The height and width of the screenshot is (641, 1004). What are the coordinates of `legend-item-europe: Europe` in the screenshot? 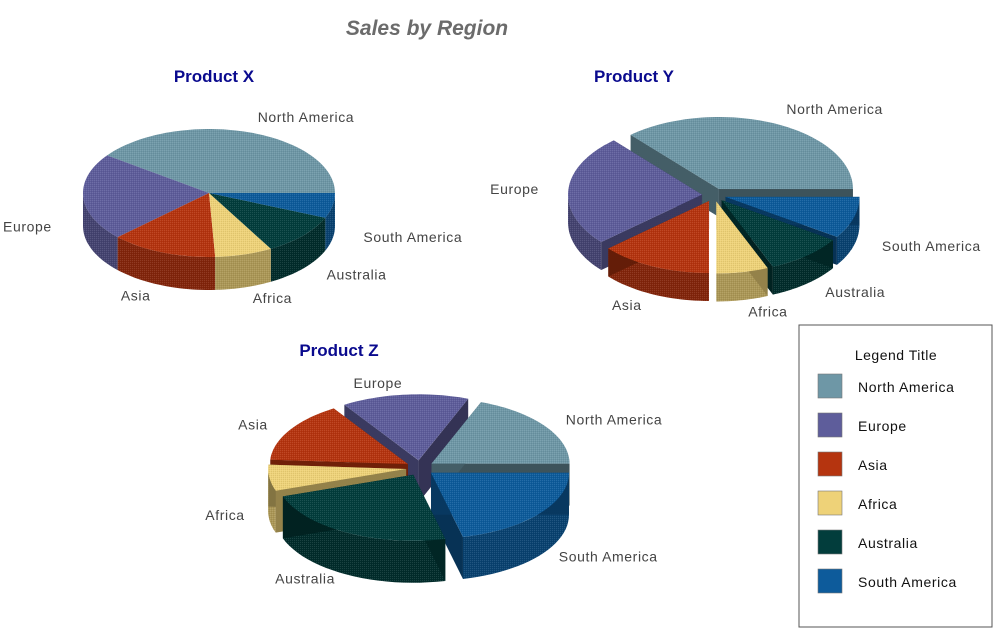 It's located at (862, 425).